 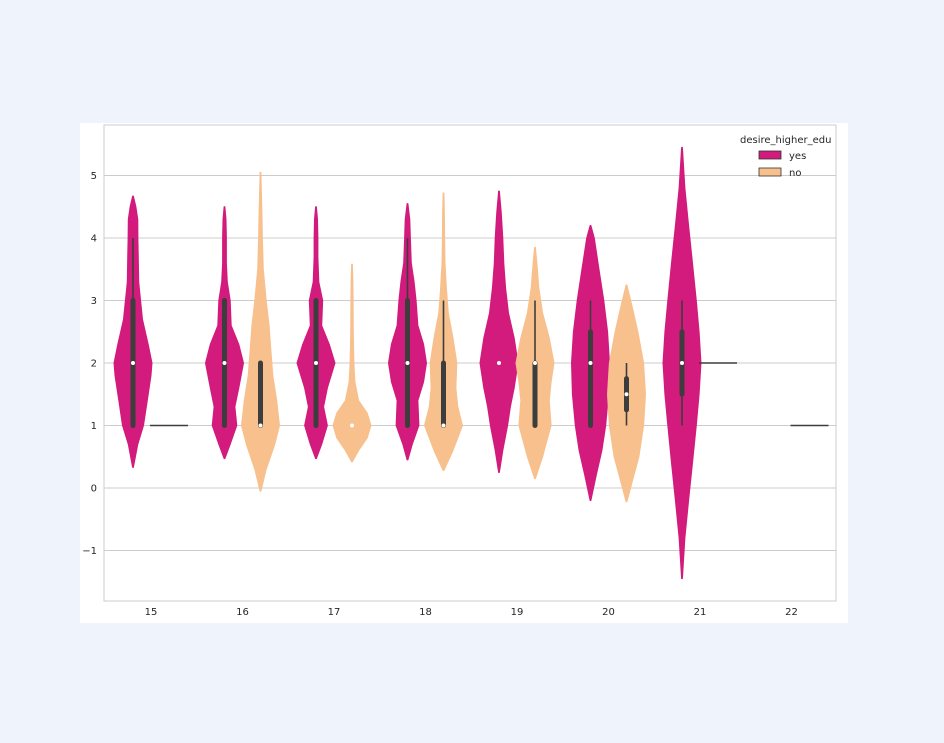 I want to click on y-tick-label: 2, so click(x=94, y=364).